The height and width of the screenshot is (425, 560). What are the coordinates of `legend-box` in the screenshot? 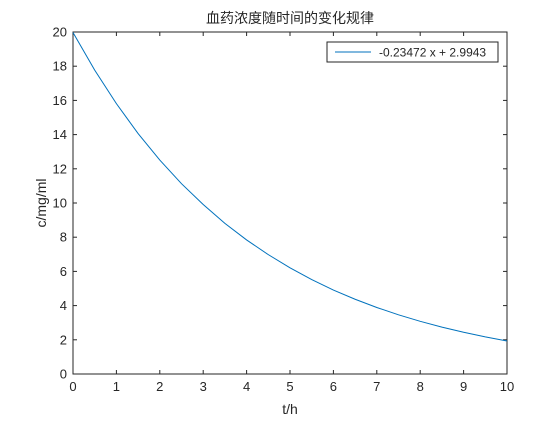 It's located at (412, 52).